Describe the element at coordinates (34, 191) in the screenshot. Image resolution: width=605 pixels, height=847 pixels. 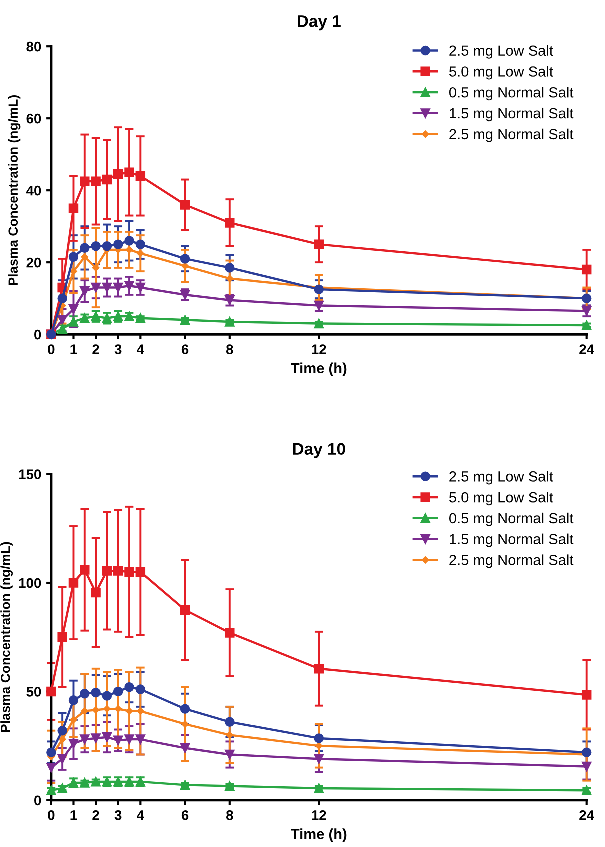
I see `y-tick-label: 40` at that location.